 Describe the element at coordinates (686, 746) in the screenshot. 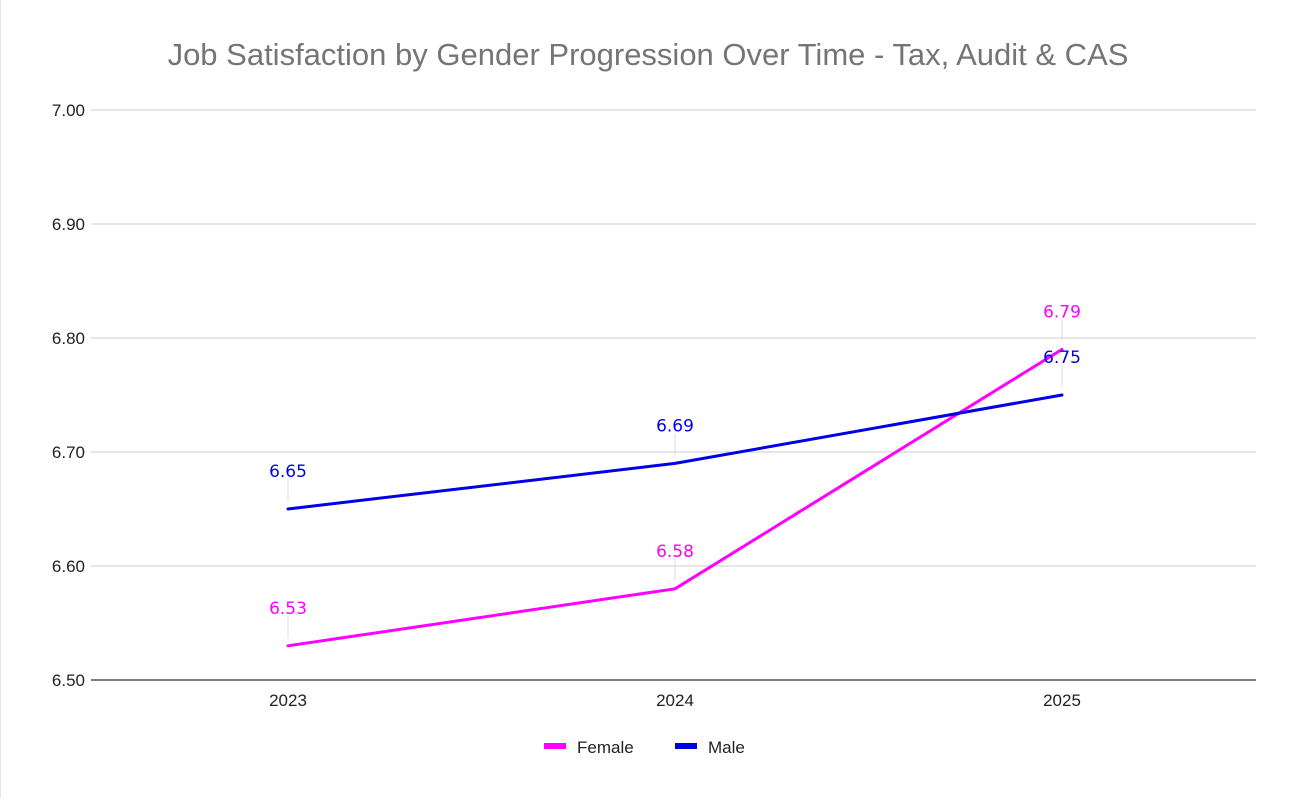

I see `legend-swatch-male` at that location.